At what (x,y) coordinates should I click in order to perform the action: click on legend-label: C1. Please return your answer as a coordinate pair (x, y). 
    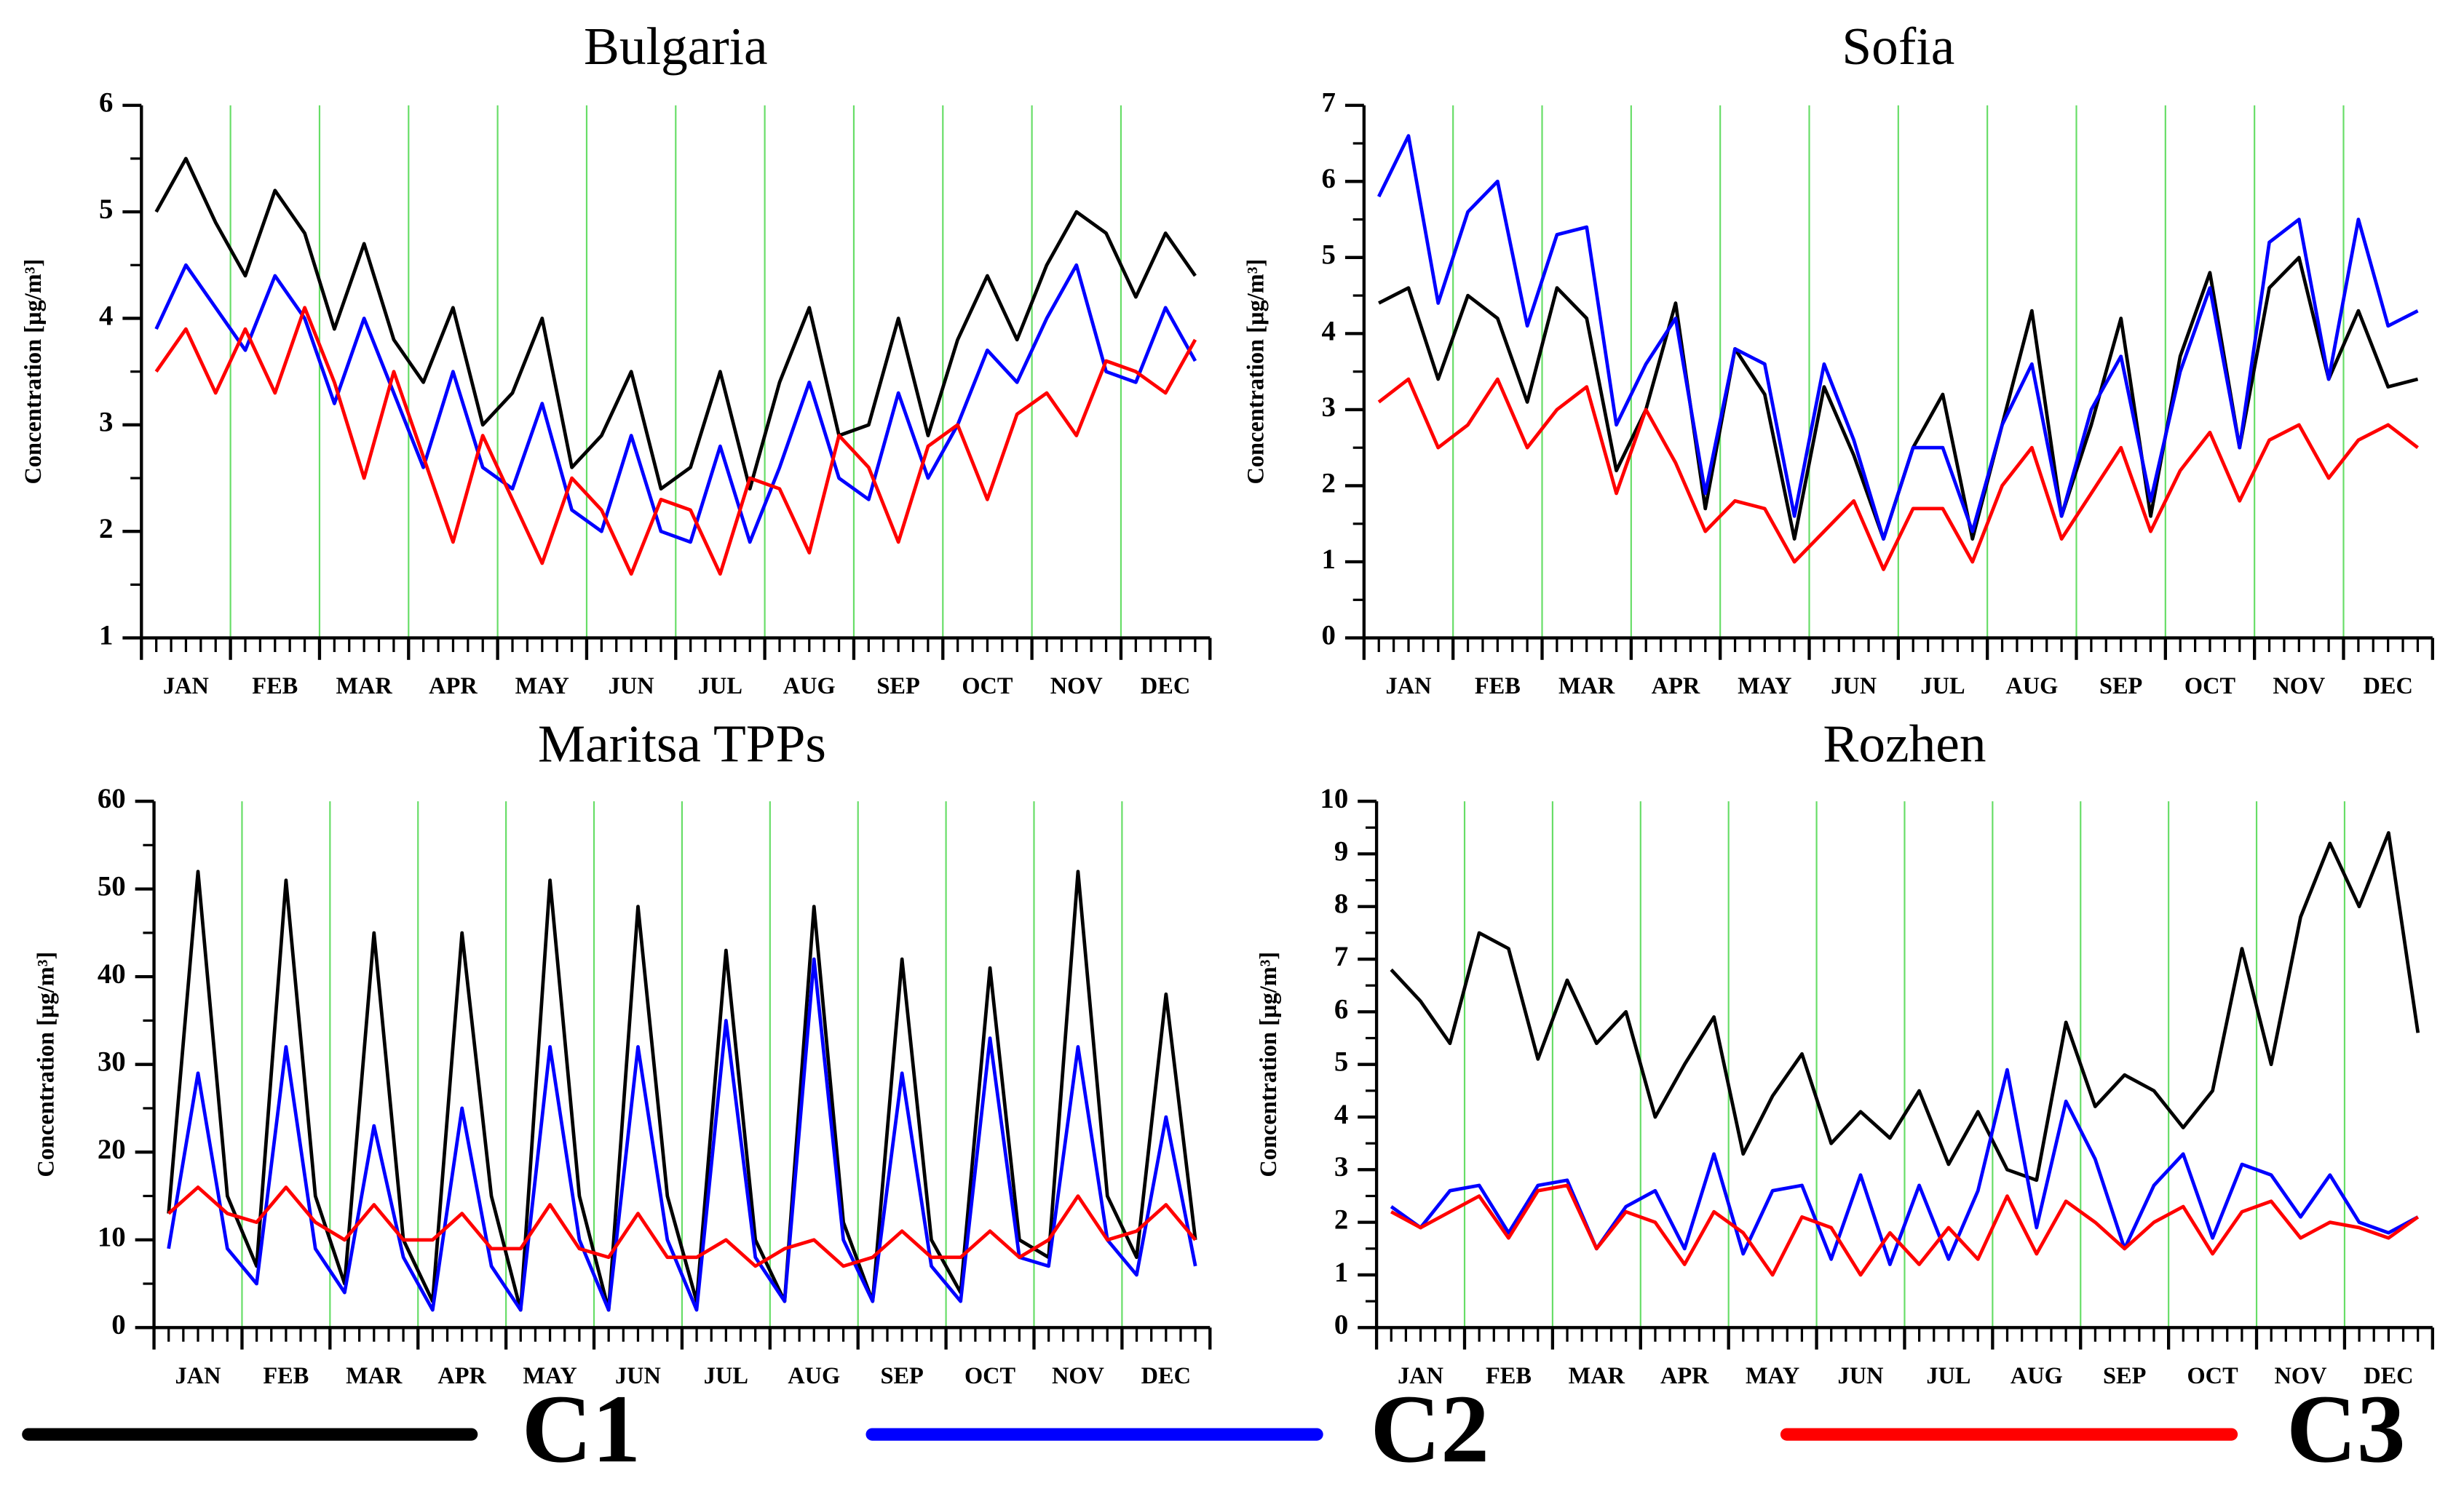
    Looking at the image, I should click on (581, 1428).